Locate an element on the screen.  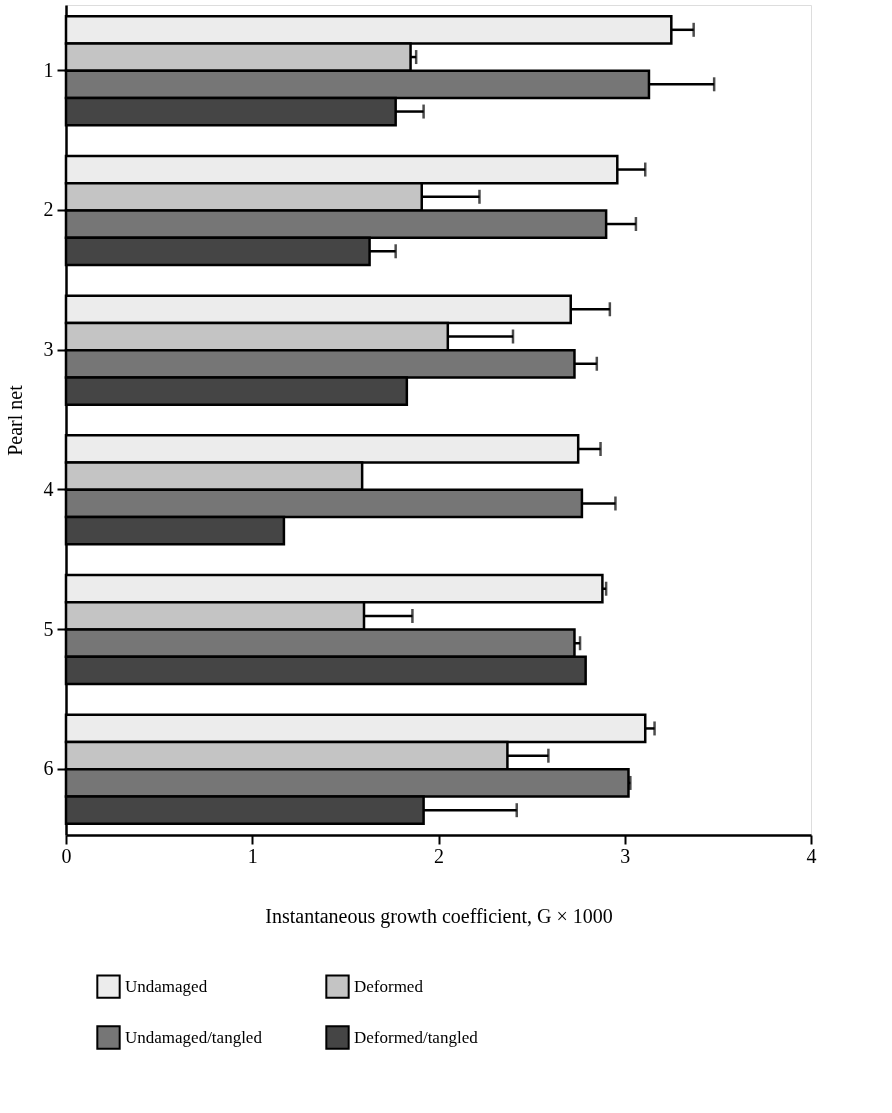
x-tick-label: 2 is located at coordinates (439, 855).